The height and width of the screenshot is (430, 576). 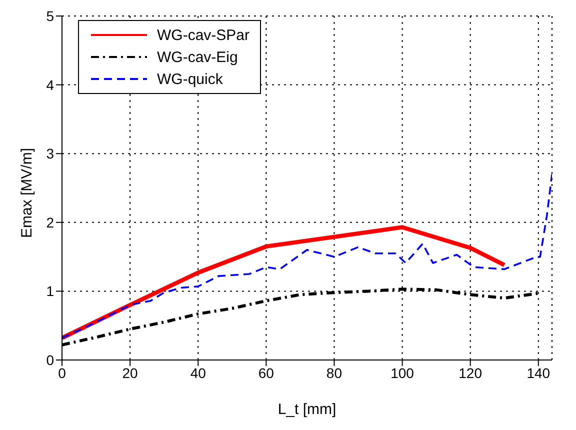 What do you see at coordinates (266, 372) in the screenshot?
I see `x-tick-label: 60` at bounding box center [266, 372].